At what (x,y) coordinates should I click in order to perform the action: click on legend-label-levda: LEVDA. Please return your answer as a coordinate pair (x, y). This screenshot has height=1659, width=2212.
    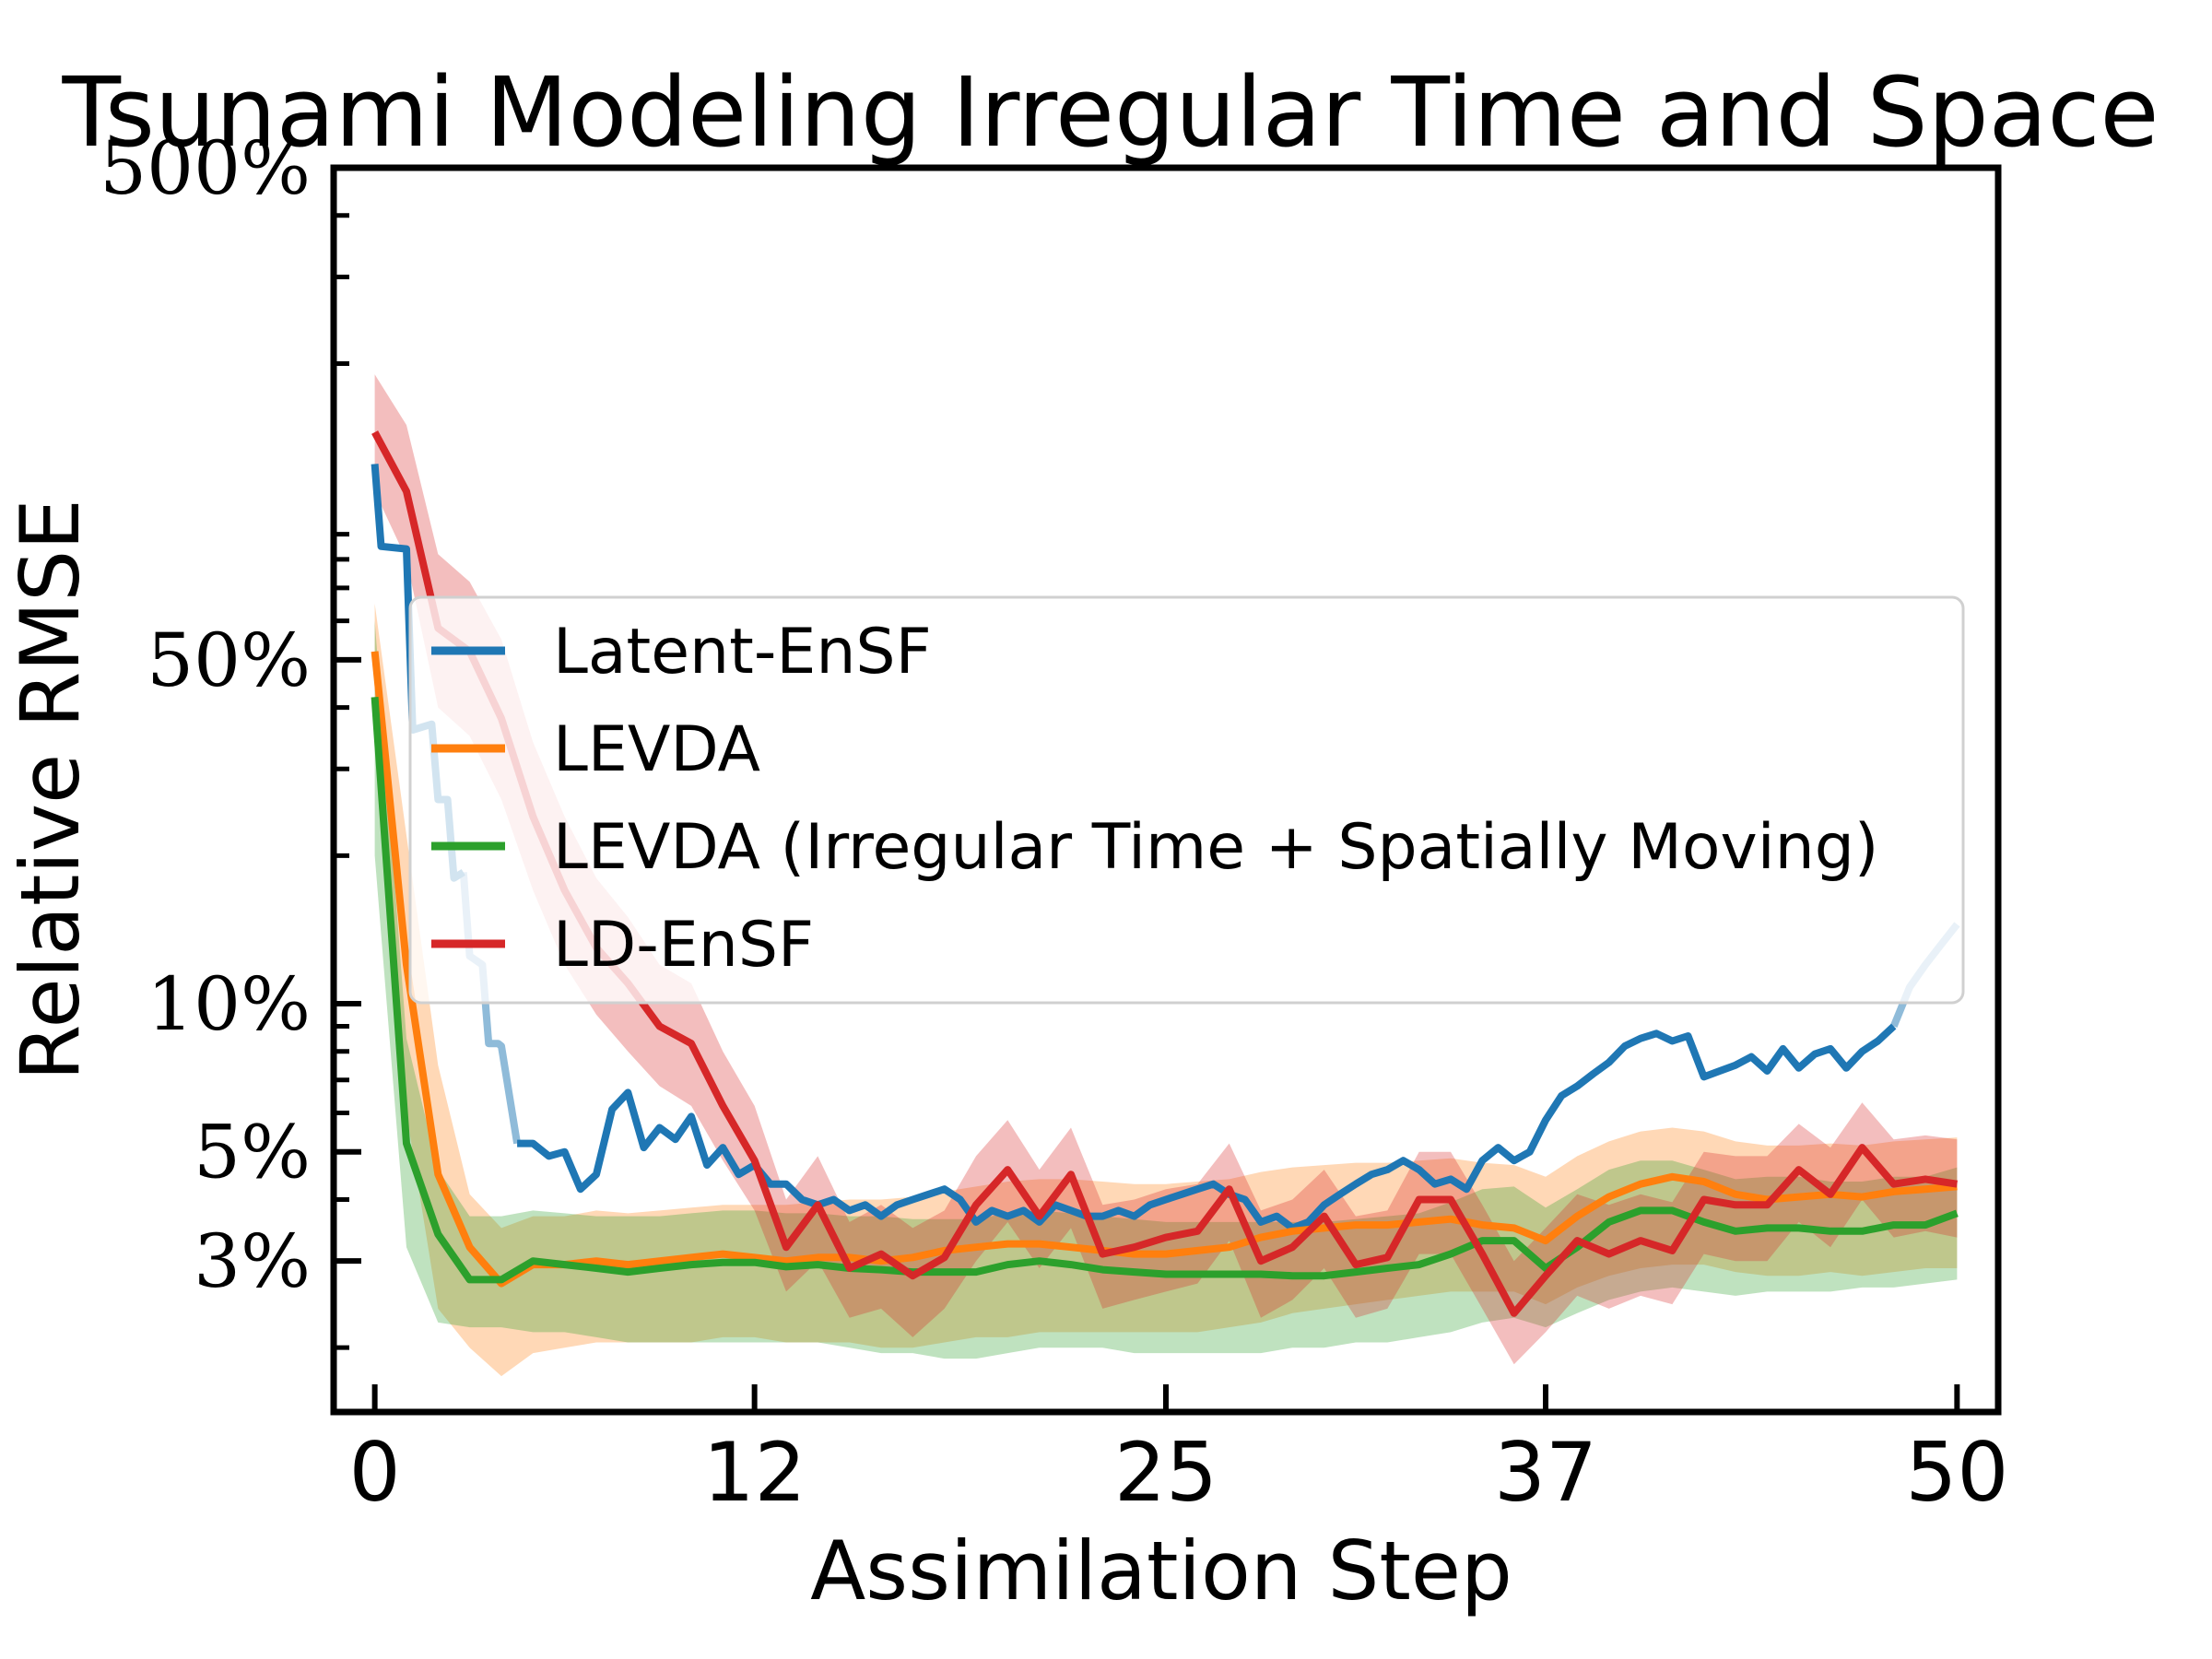
    Looking at the image, I should click on (656, 749).